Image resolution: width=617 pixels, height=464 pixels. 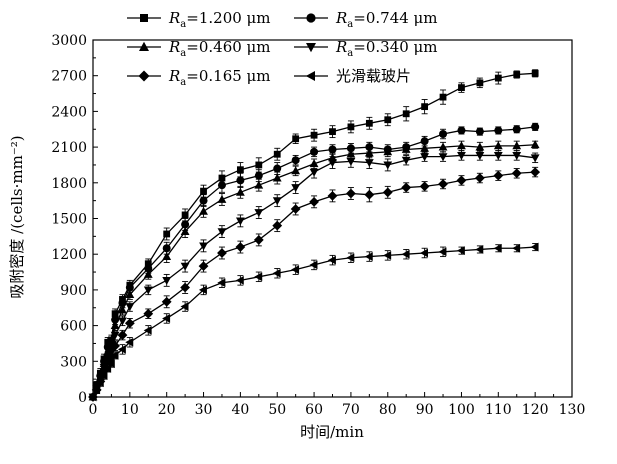 I want to click on legend-entry-2: Ra=0.744 μm, so click(x=366, y=19).